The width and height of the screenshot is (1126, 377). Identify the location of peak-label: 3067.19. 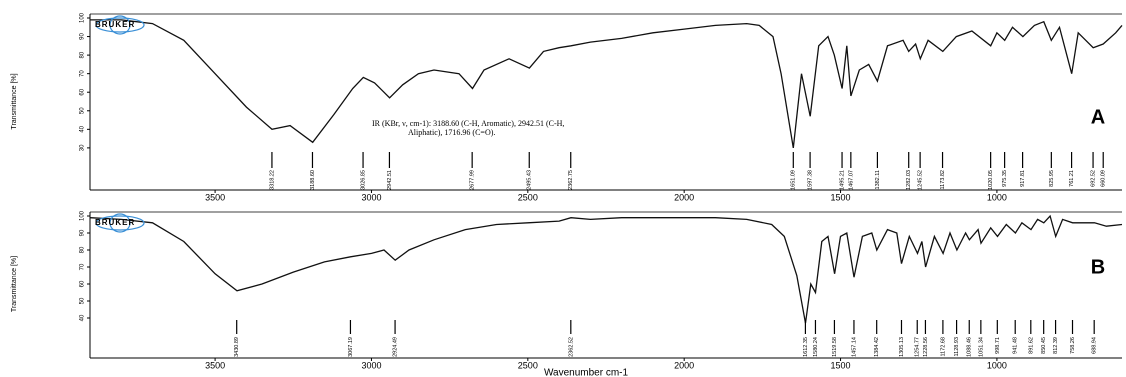
(351, 347).